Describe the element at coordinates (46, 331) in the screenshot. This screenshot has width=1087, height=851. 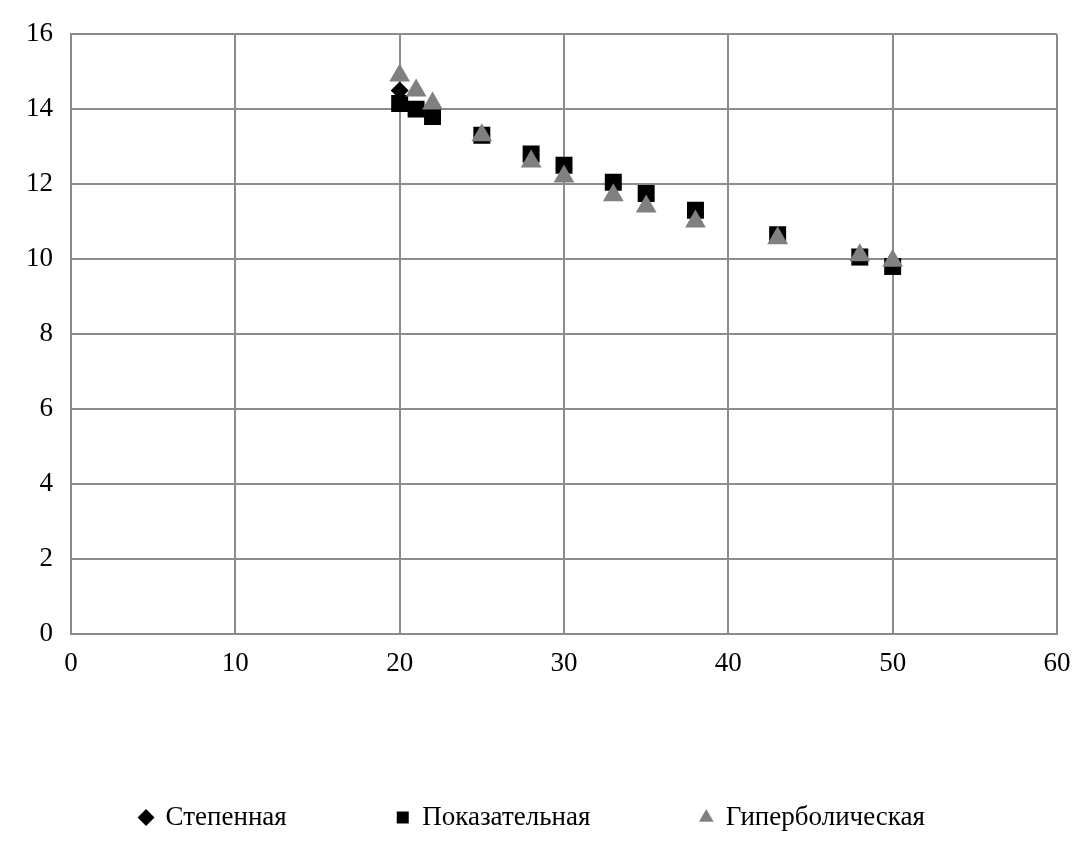
I see `y-tick-label: 8` at that location.